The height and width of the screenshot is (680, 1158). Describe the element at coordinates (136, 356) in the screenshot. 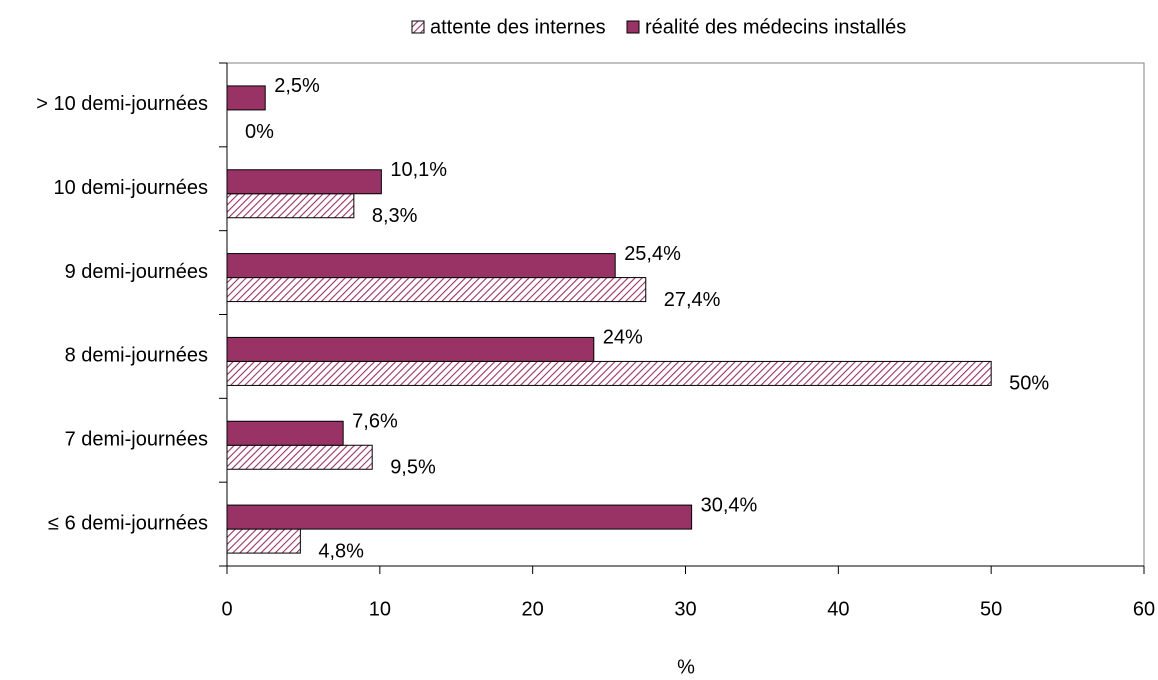

I see `y-tick-label: 8 demi-journées` at that location.